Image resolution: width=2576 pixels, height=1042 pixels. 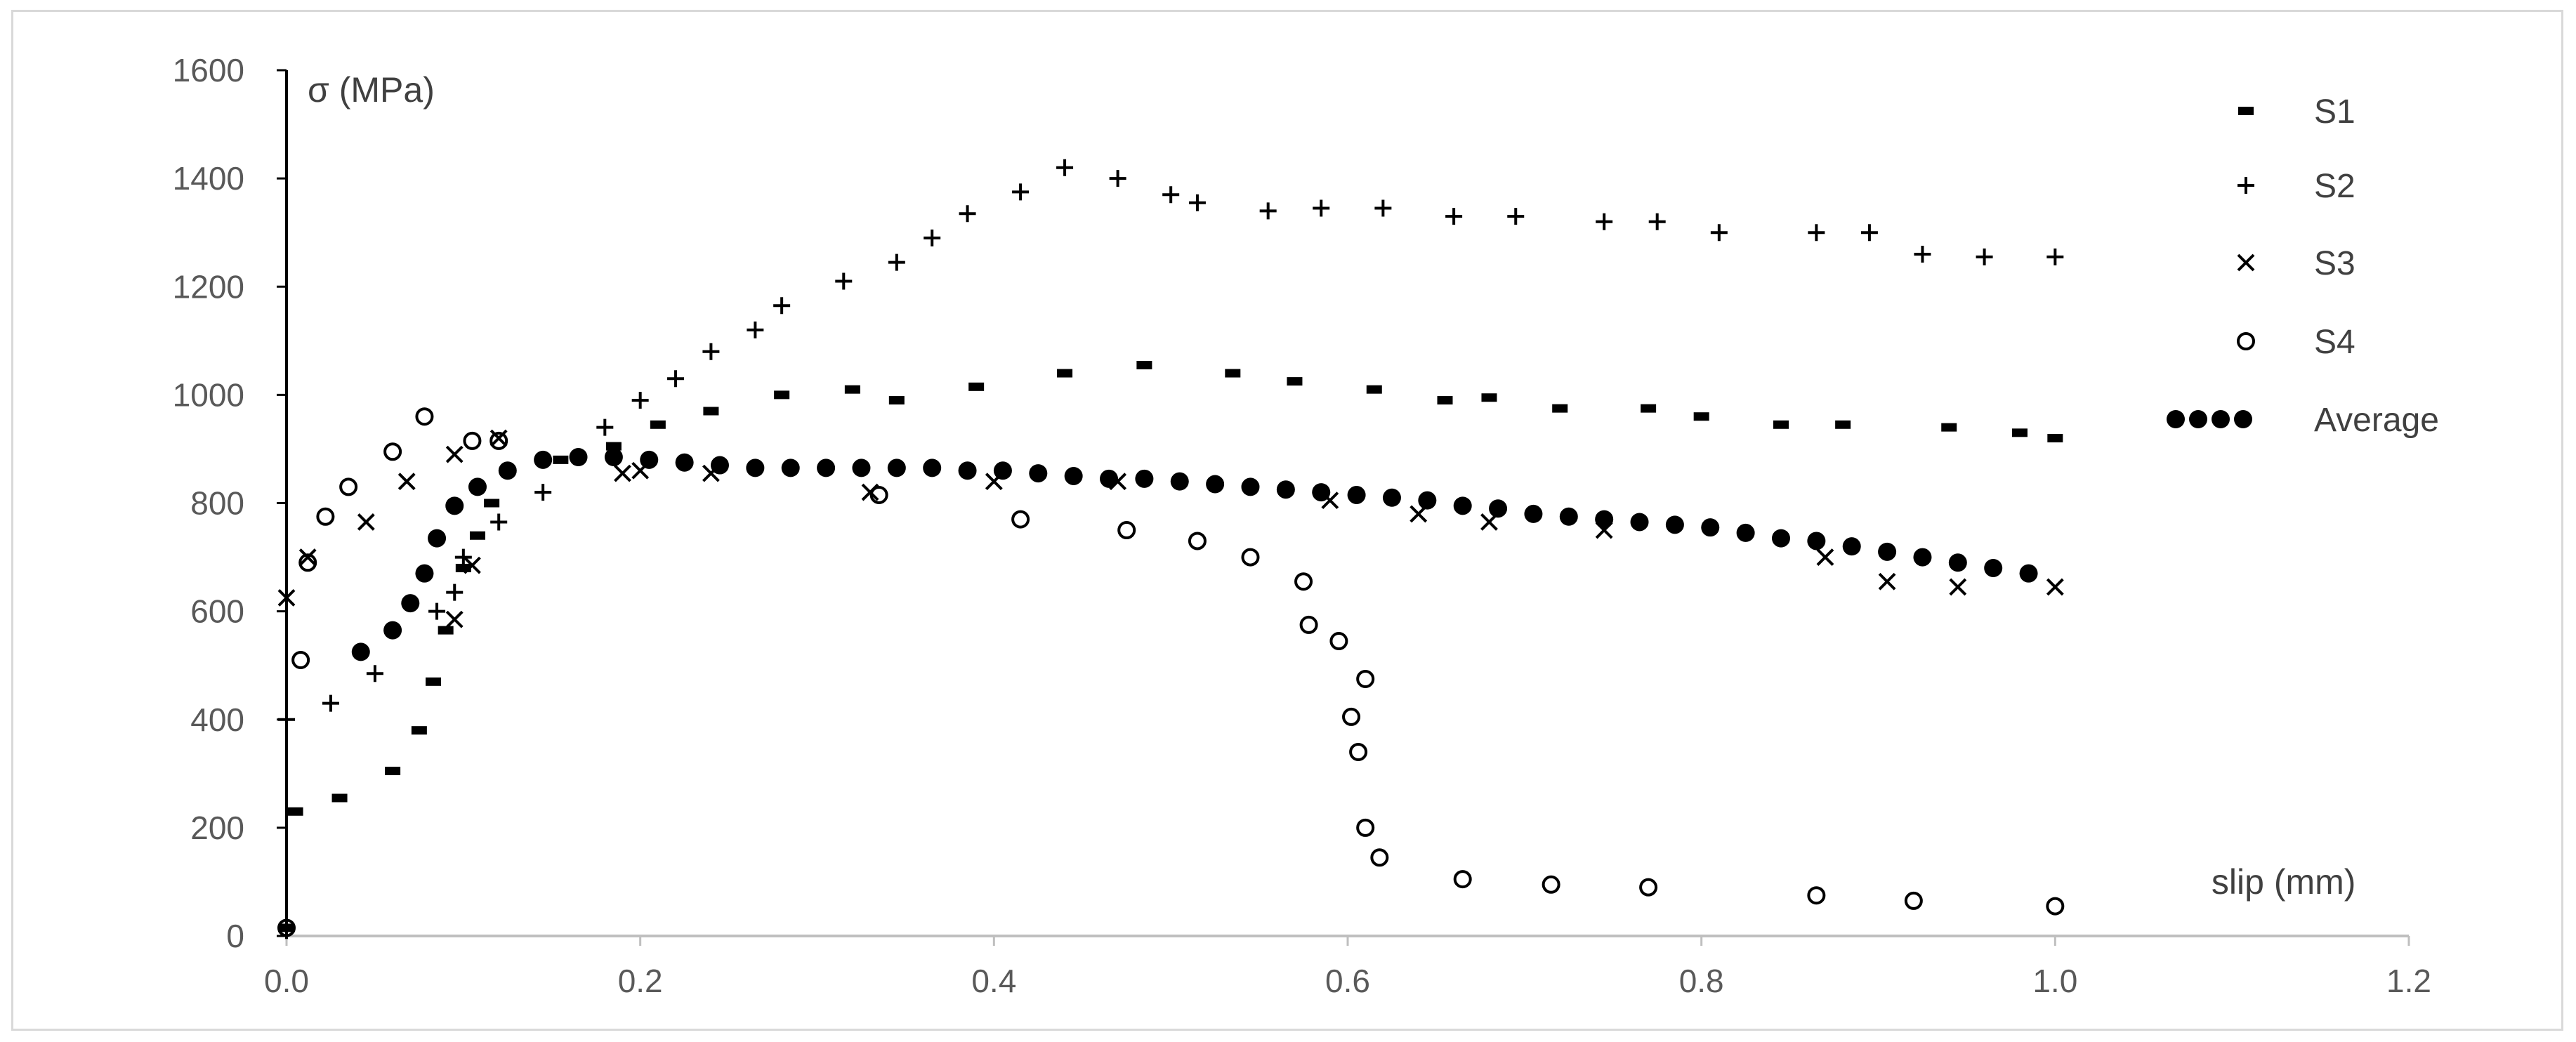 I want to click on x-tick-label: 0.8, so click(x=1701, y=981).